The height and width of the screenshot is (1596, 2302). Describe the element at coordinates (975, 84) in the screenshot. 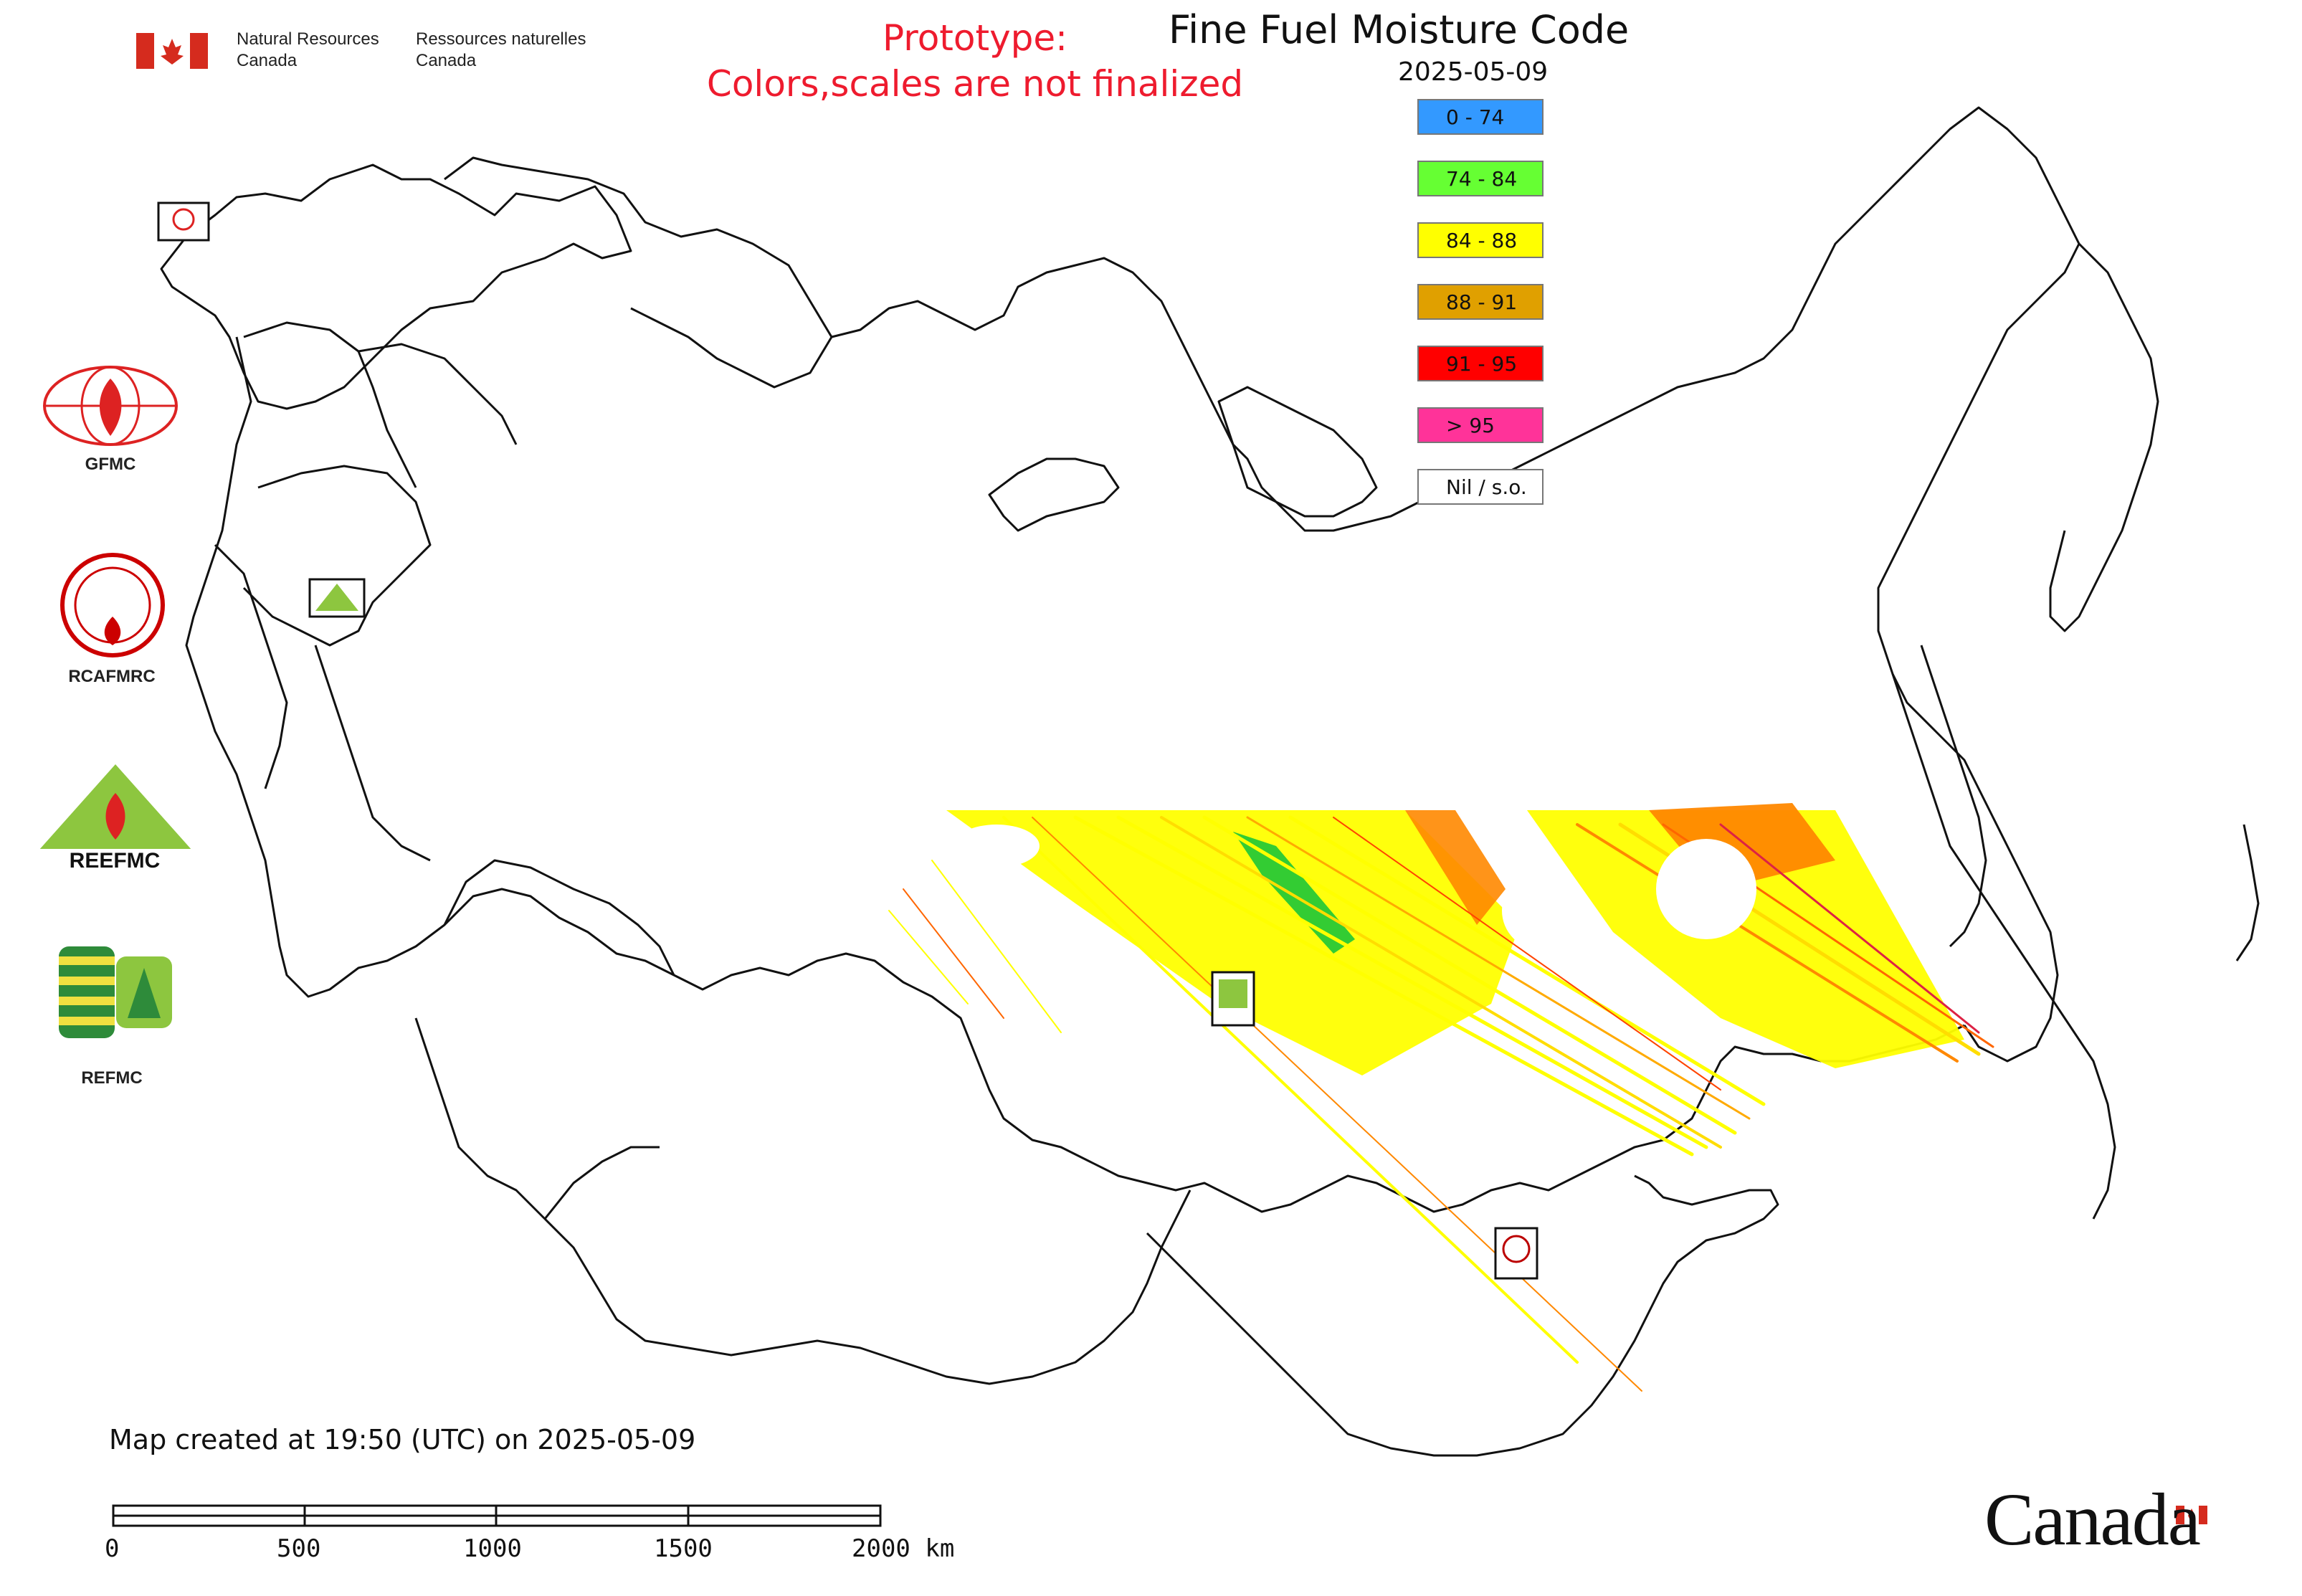

I see `prototype-disclaimer: Colors,scales are not finalized` at that location.